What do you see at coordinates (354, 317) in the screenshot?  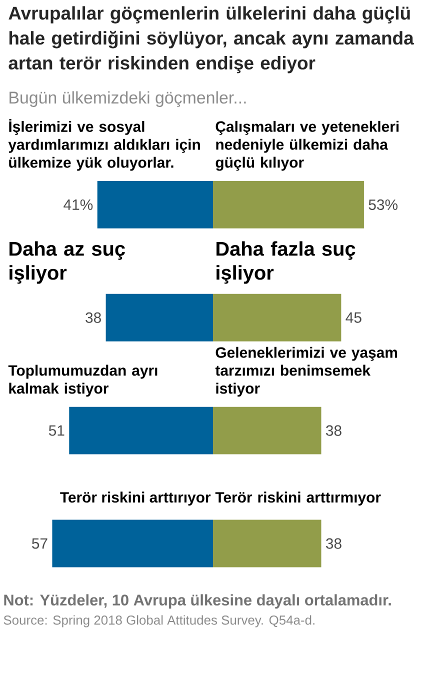 I see `data-label: 45` at bounding box center [354, 317].